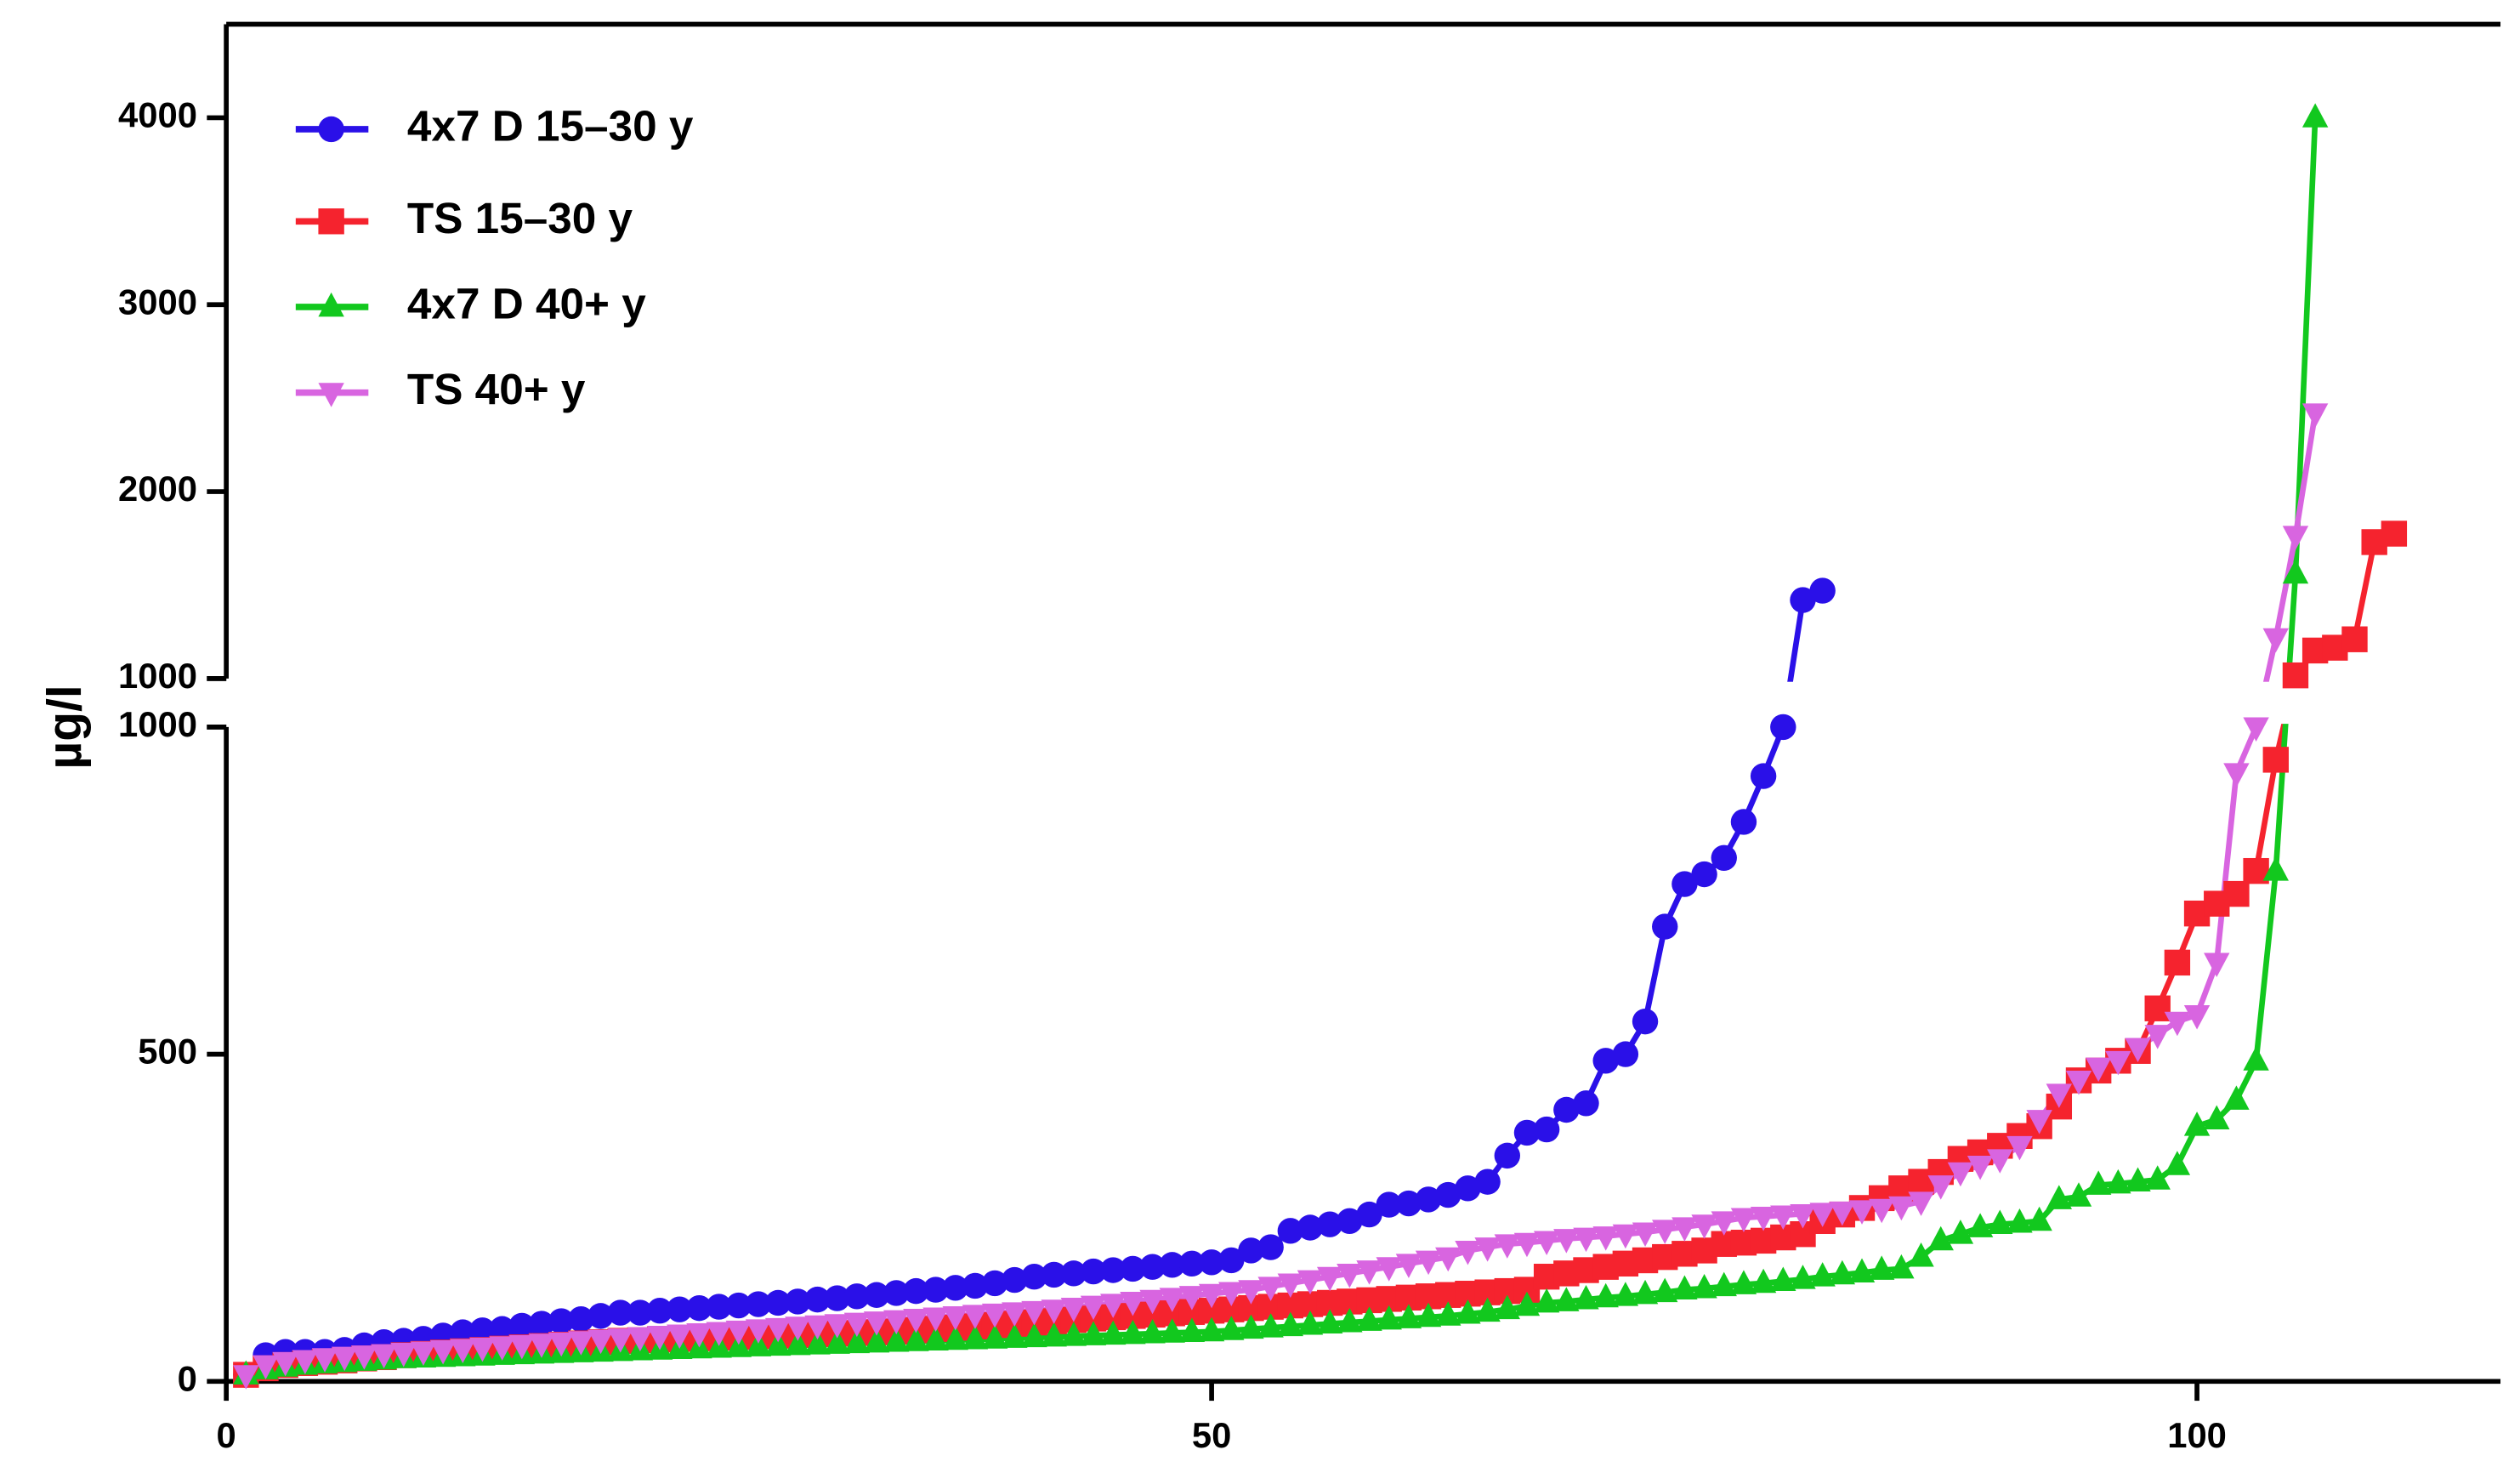  I want to click on y-tick-label: 3000, so click(157, 301).